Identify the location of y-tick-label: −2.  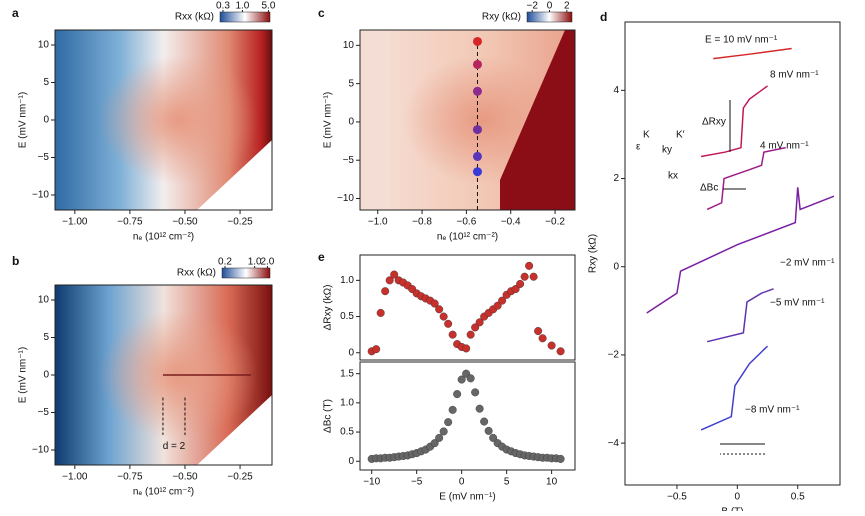
(614, 355).